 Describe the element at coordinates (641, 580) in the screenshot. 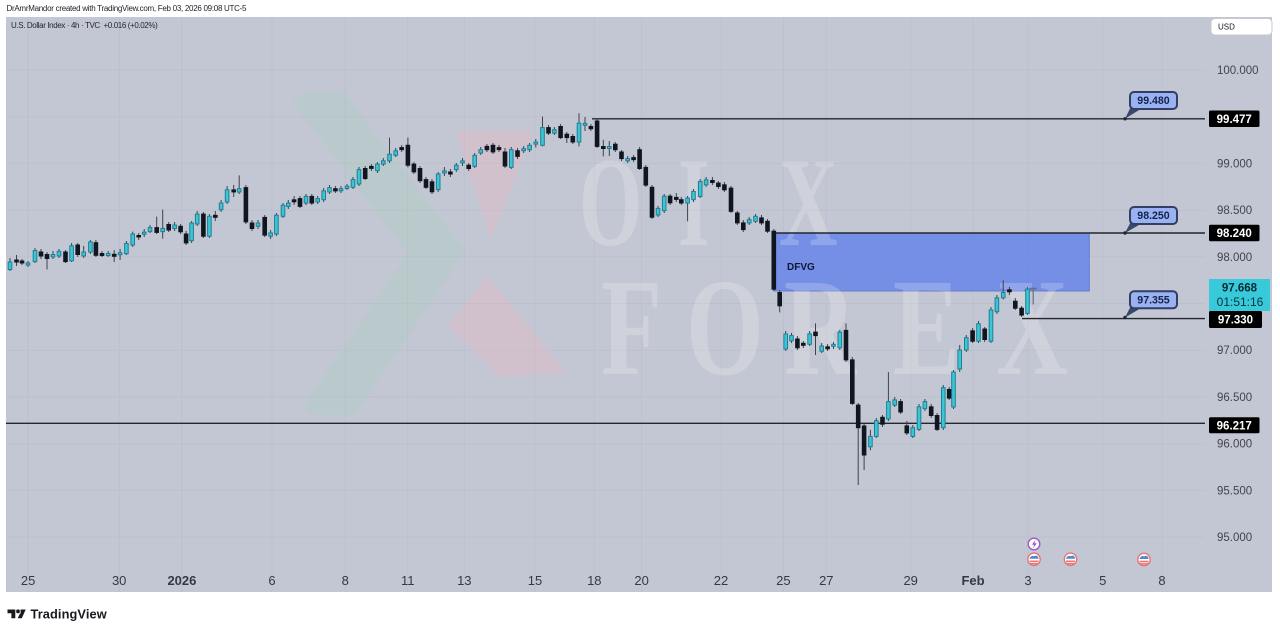

I see `svg-text: 20` at that location.